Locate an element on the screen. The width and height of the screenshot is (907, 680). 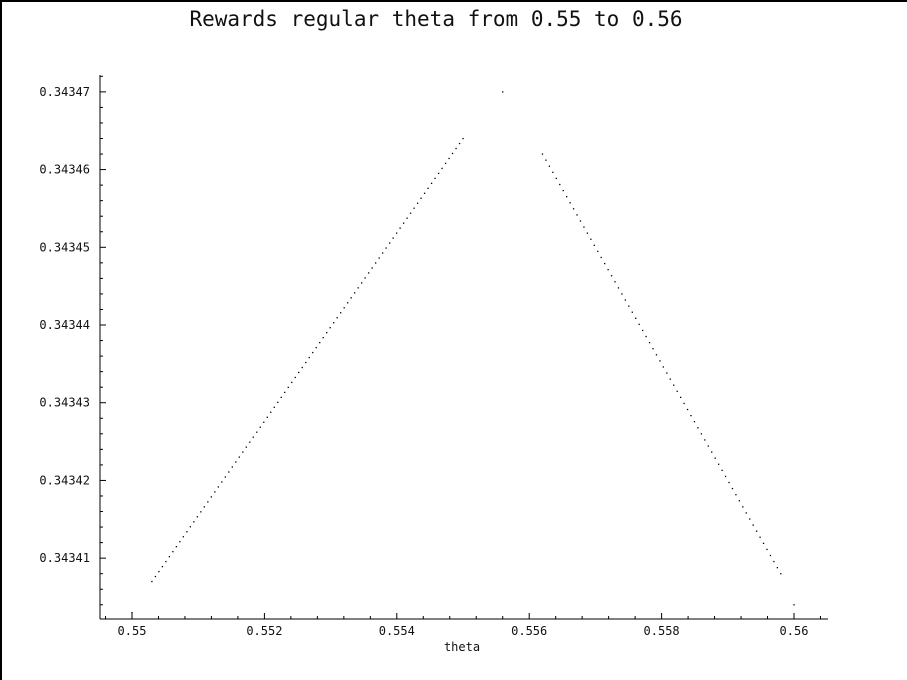
y-tick-label: 0.34344 is located at coordinates (64, 325).